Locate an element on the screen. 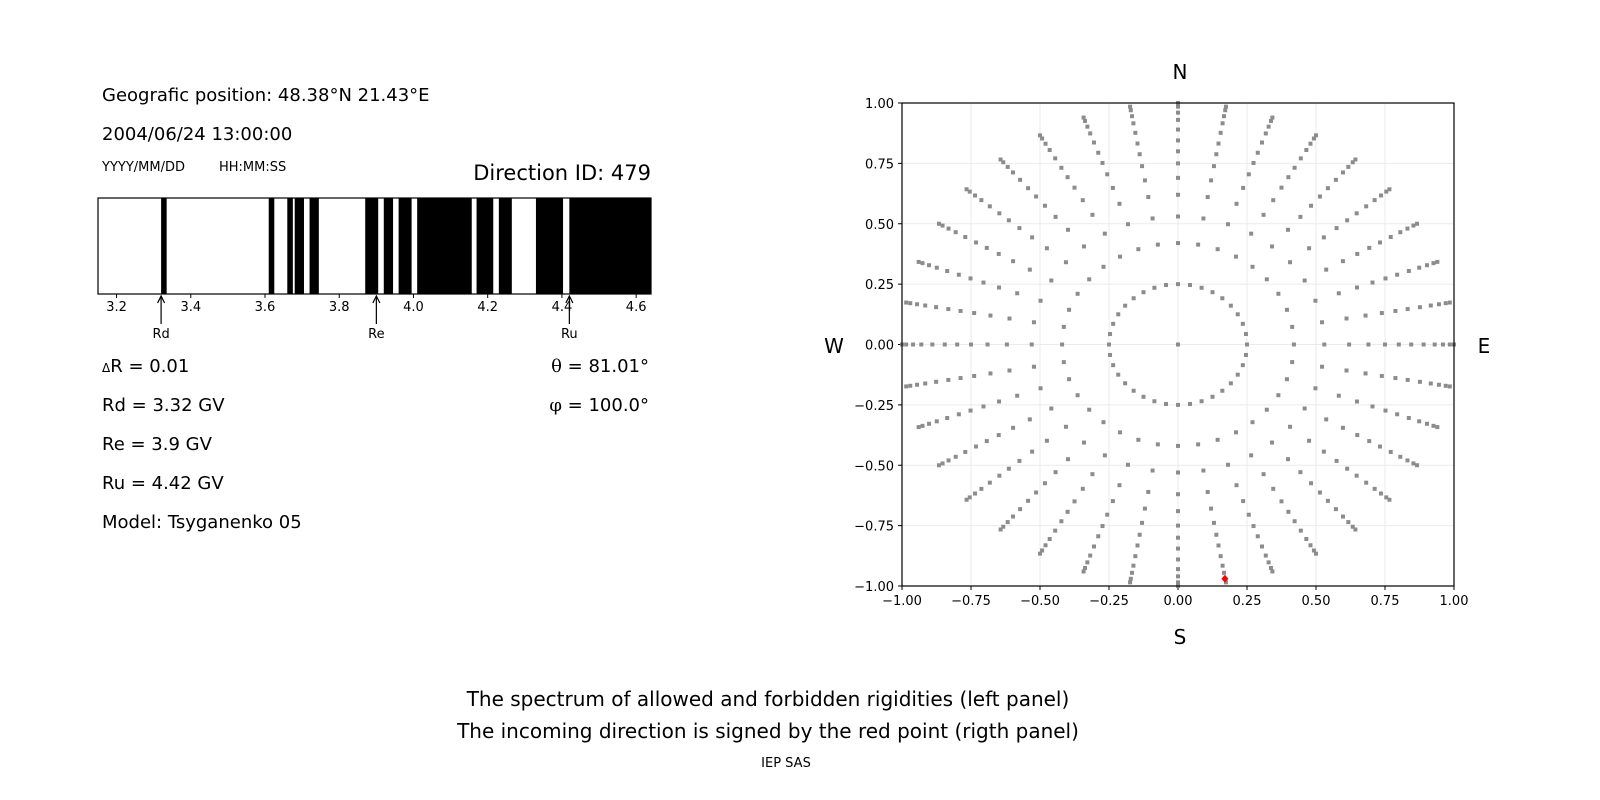 The image size is (1600, 800). re-value: Re = 3.9 GV is located at coordinates (157, 444).